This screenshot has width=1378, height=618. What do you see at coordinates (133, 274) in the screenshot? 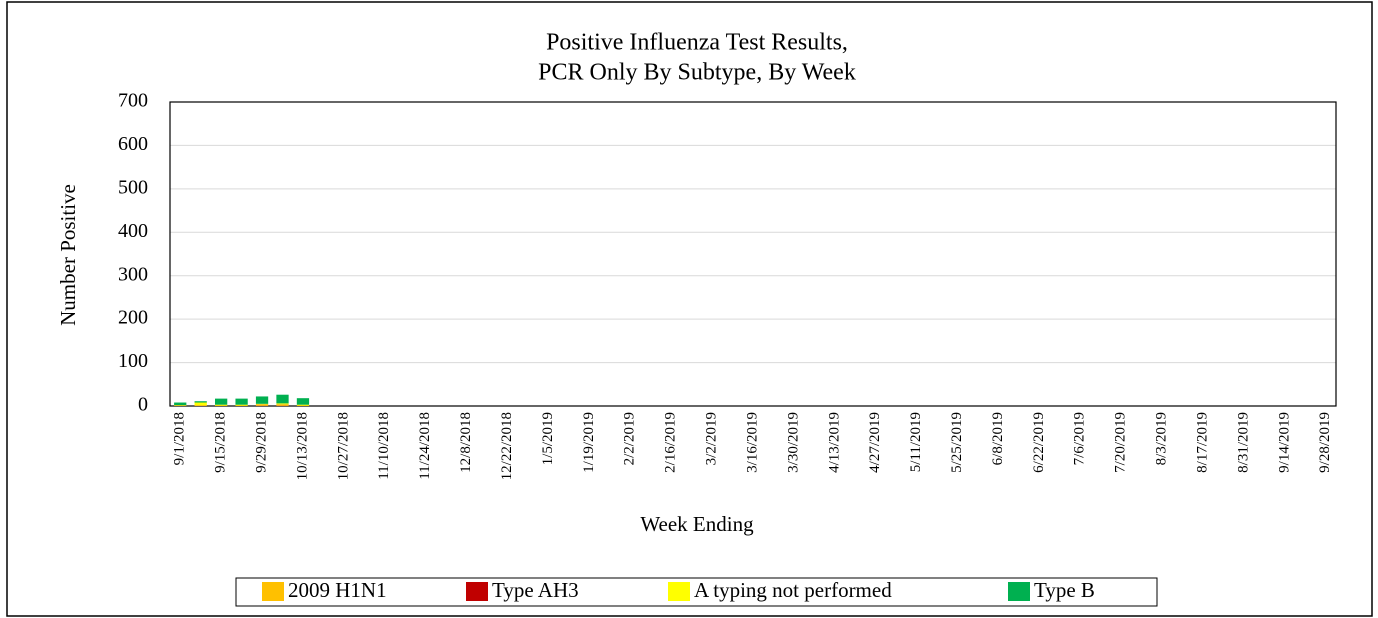
I see `y-tick-label: 300` at bounding box center [133, 274].